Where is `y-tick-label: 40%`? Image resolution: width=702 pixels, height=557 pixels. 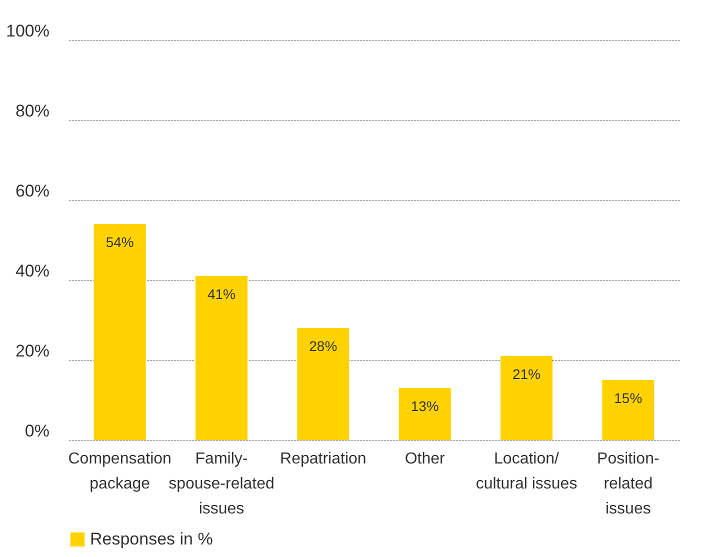
y-tick-label: 40% is located at coordinates (32, 271).